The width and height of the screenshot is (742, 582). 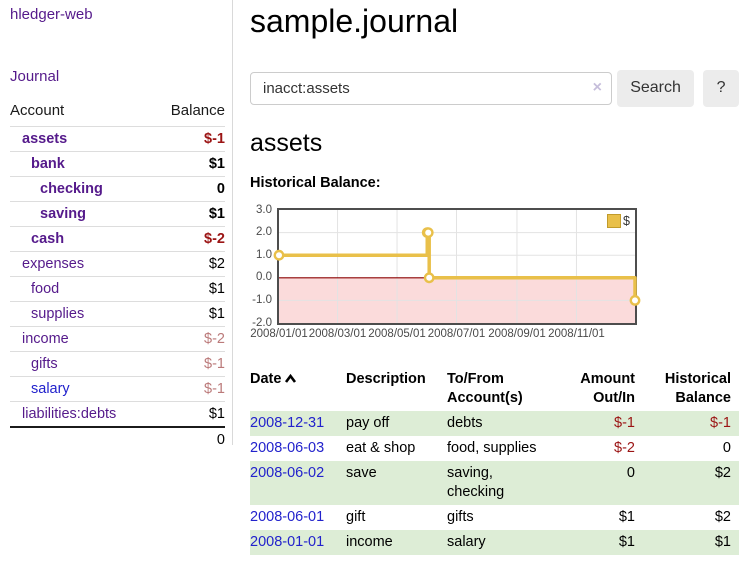 What do you see at coordinates (485, 388) in the screenshot?
I see `register-header-accounts: To/From Account(s)` at bounding box center [485, 388].